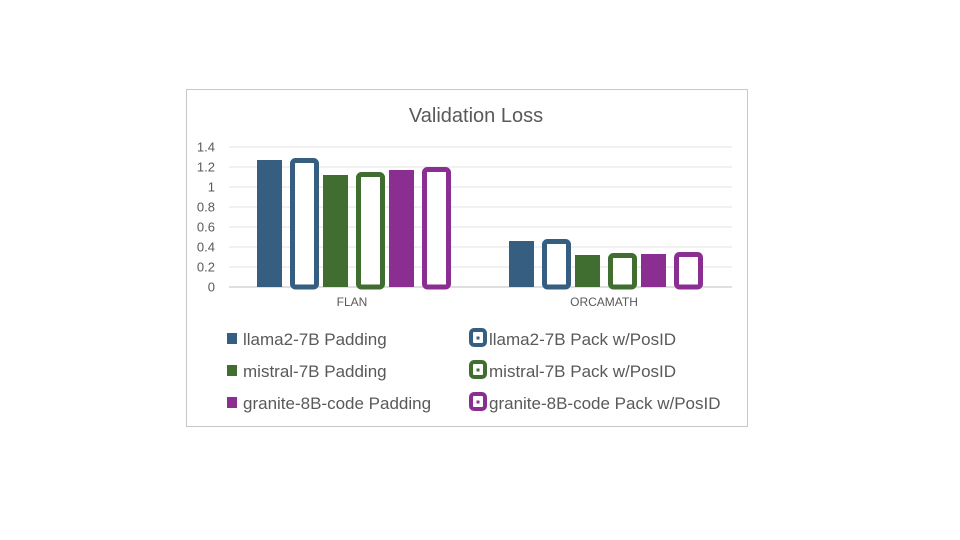 Image resolution: width=960 pixels, height=540 pixels. What do you see at coordinates (211, 187) in the screenshot?
I see `y-tick-label: 1` at bounding box center [211, 187].